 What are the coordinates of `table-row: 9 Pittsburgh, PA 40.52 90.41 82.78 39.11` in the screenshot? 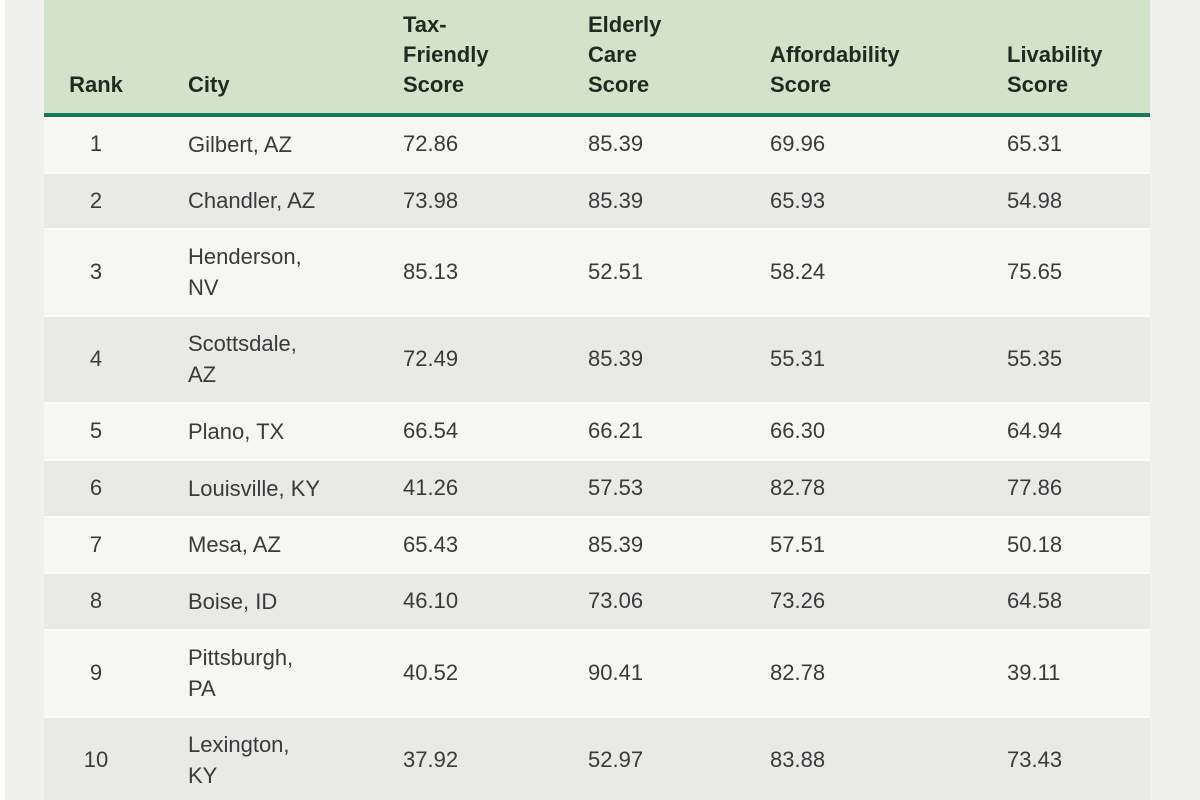 It's located at (597, 673).